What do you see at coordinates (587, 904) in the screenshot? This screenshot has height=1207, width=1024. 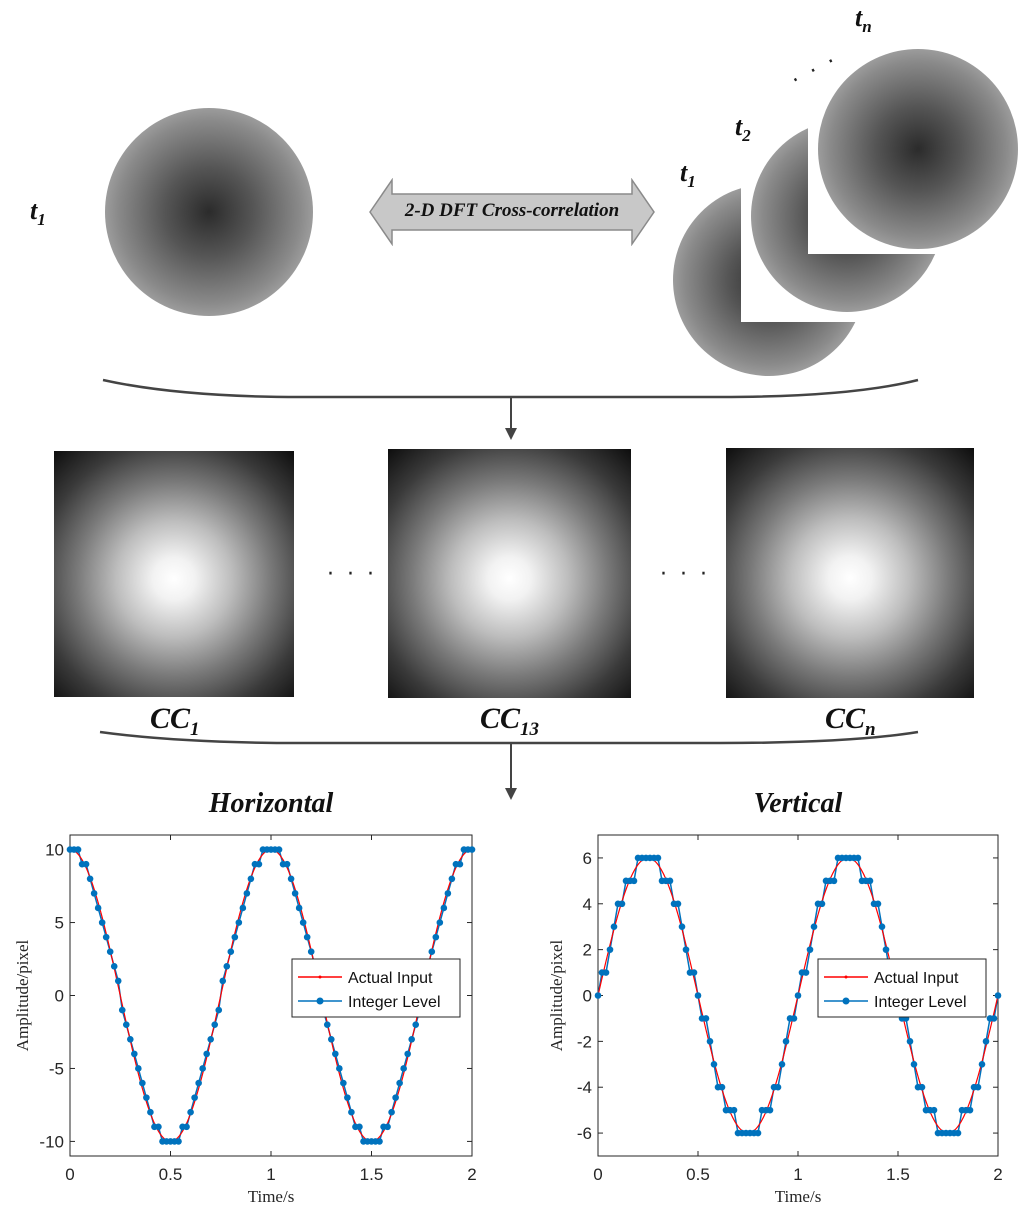 I see `y-tick-label: 4` at bounding box center [587, 904].